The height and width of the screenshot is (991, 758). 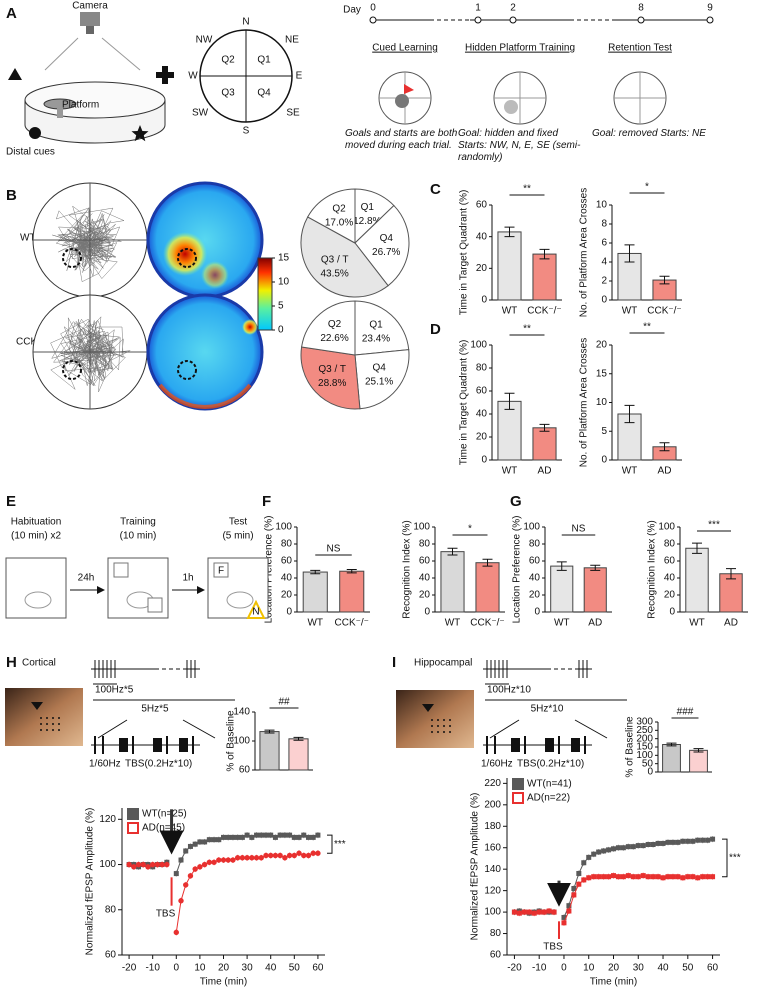 I want to click on y-tick-label: 8, so click(x=604, y=224).